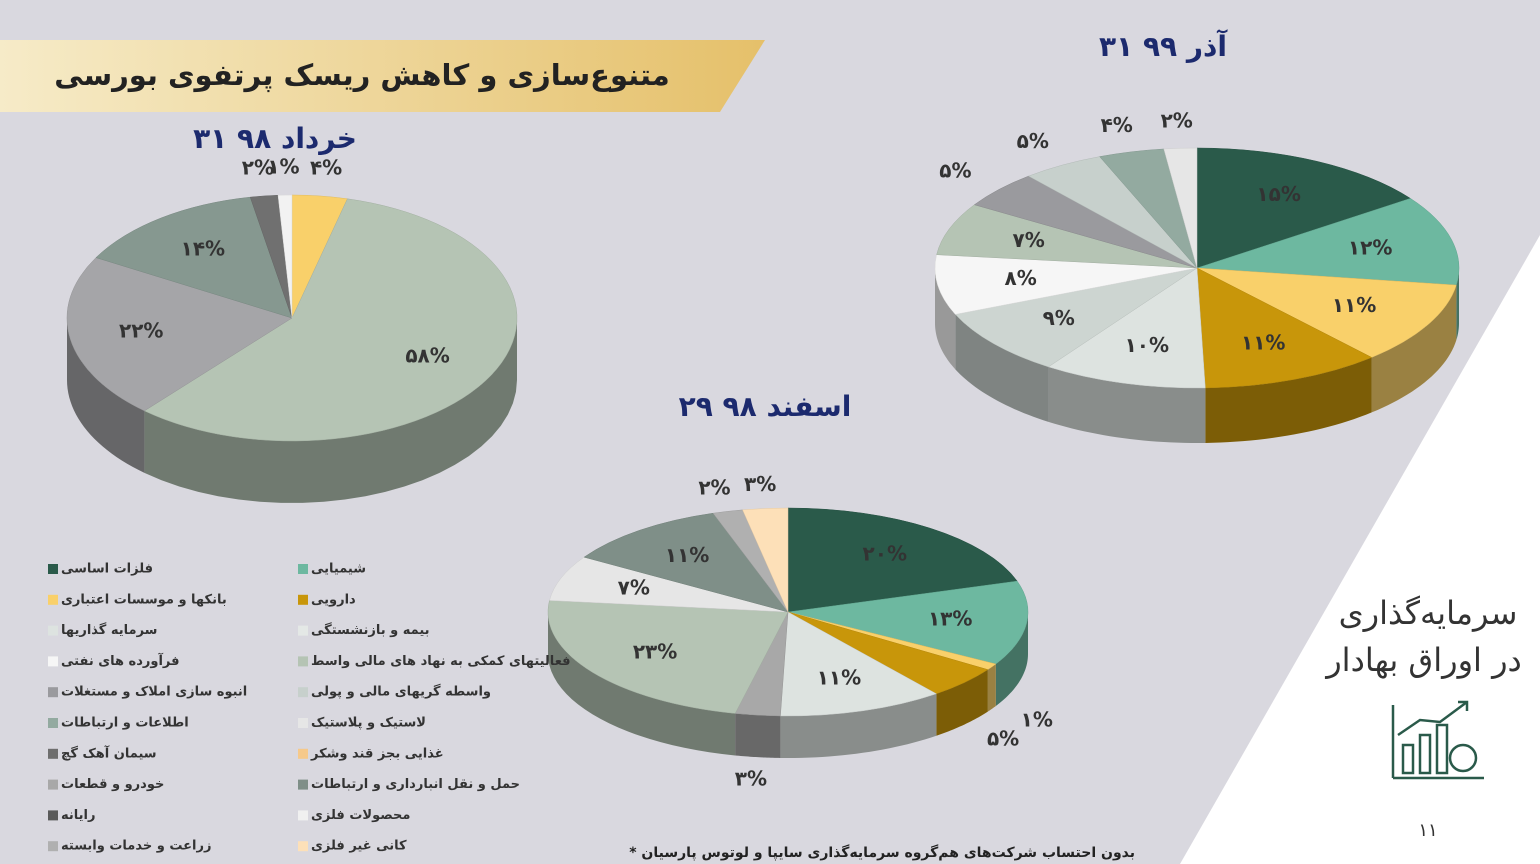 The width and height of the screenshot is (1540, 864). I want to click on data-label: ۱۰%, so click(1147, 345).